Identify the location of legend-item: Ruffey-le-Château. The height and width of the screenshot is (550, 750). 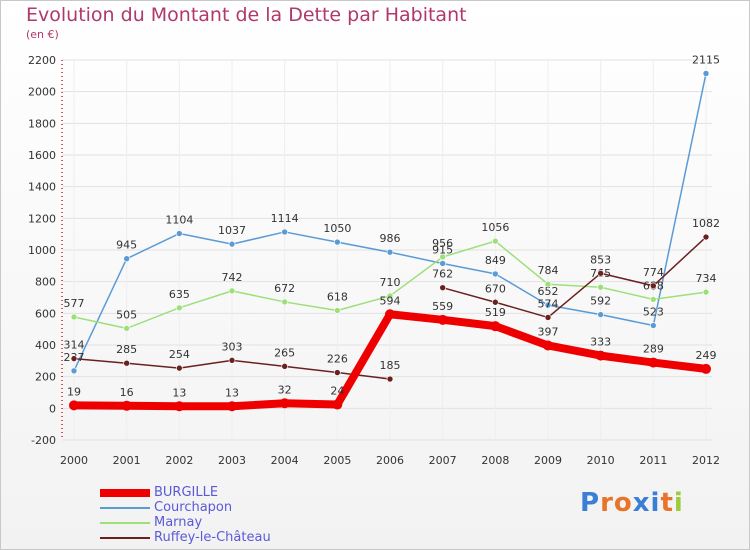
(185, 537).